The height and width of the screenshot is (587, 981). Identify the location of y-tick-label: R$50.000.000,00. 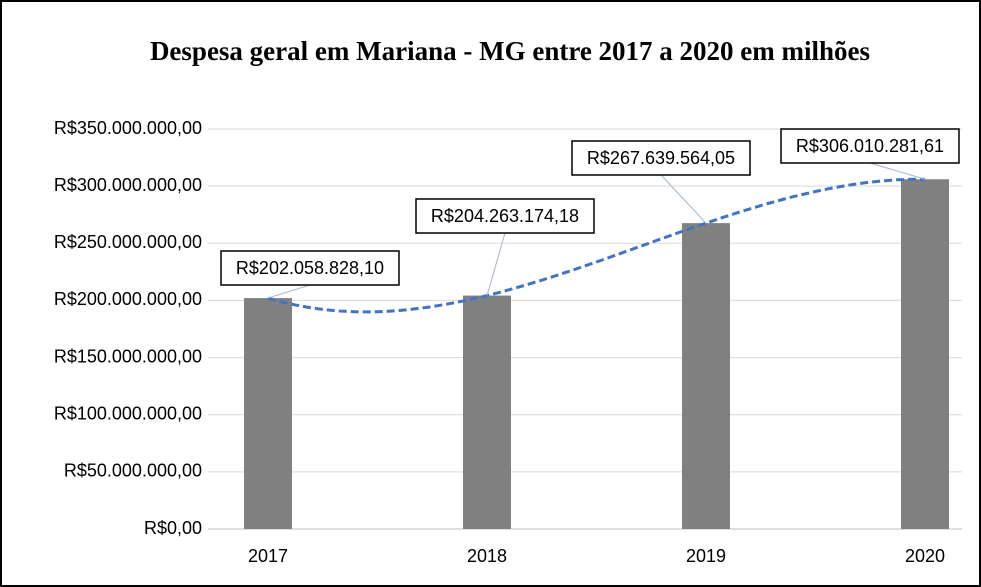
(133, 471).